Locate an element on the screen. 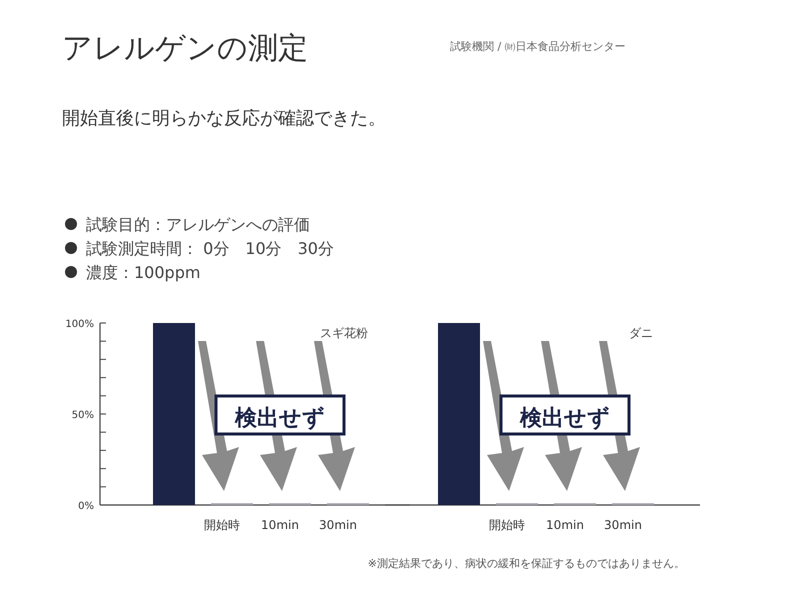 The height and width of the screenshot is (602, 800). y-tick-label: 100% is located at coordinates (79, 324).